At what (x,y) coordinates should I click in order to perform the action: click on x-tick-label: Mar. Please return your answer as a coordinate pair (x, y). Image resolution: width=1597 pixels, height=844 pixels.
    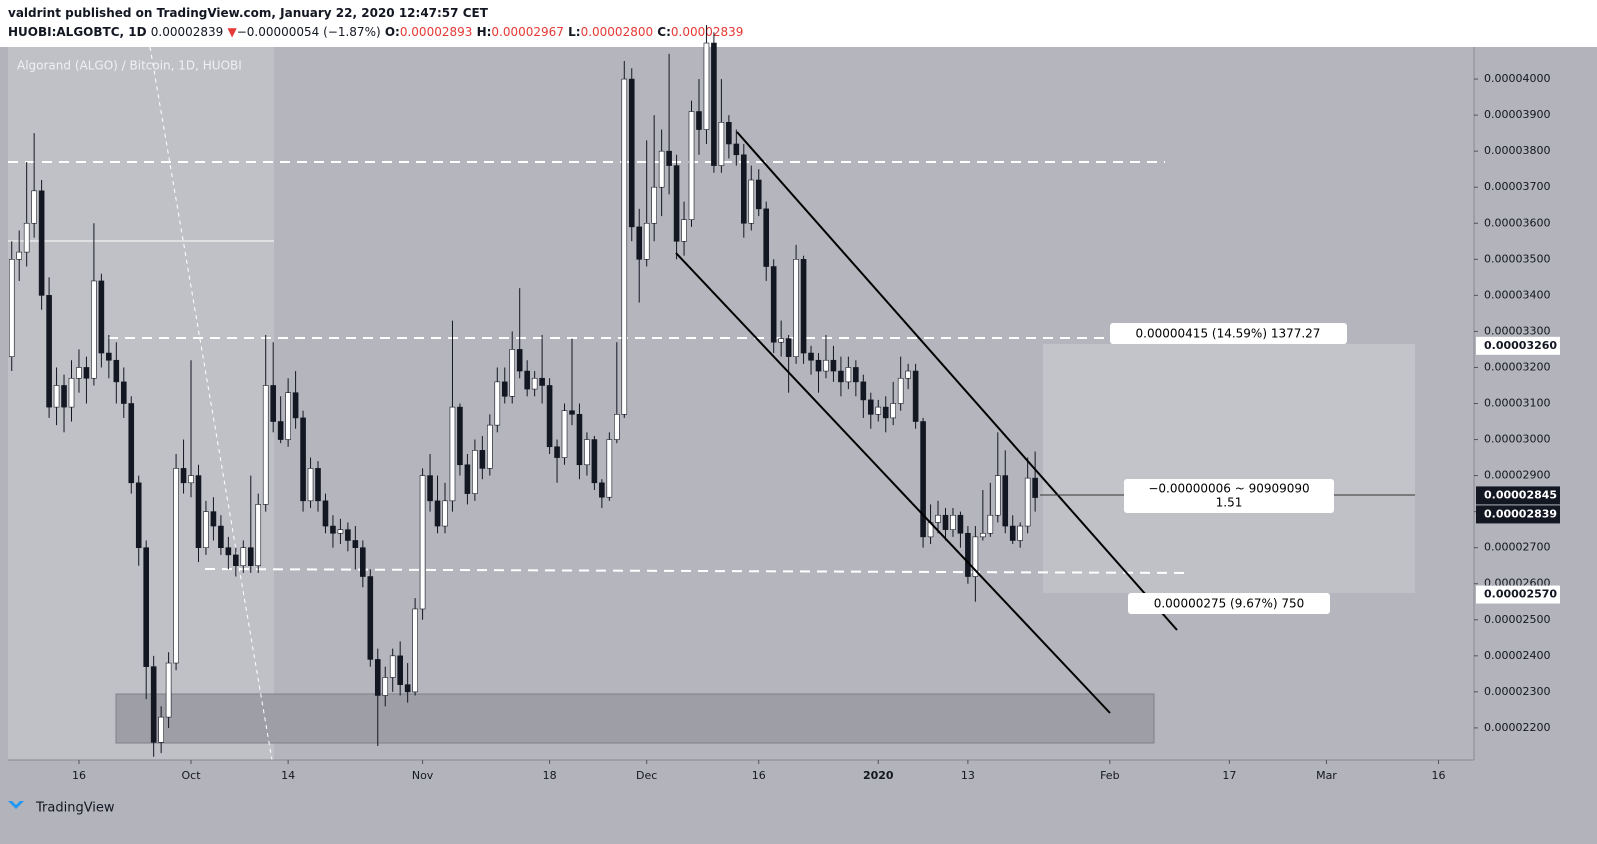
    Looking at the image, I should click on (1326, 775).